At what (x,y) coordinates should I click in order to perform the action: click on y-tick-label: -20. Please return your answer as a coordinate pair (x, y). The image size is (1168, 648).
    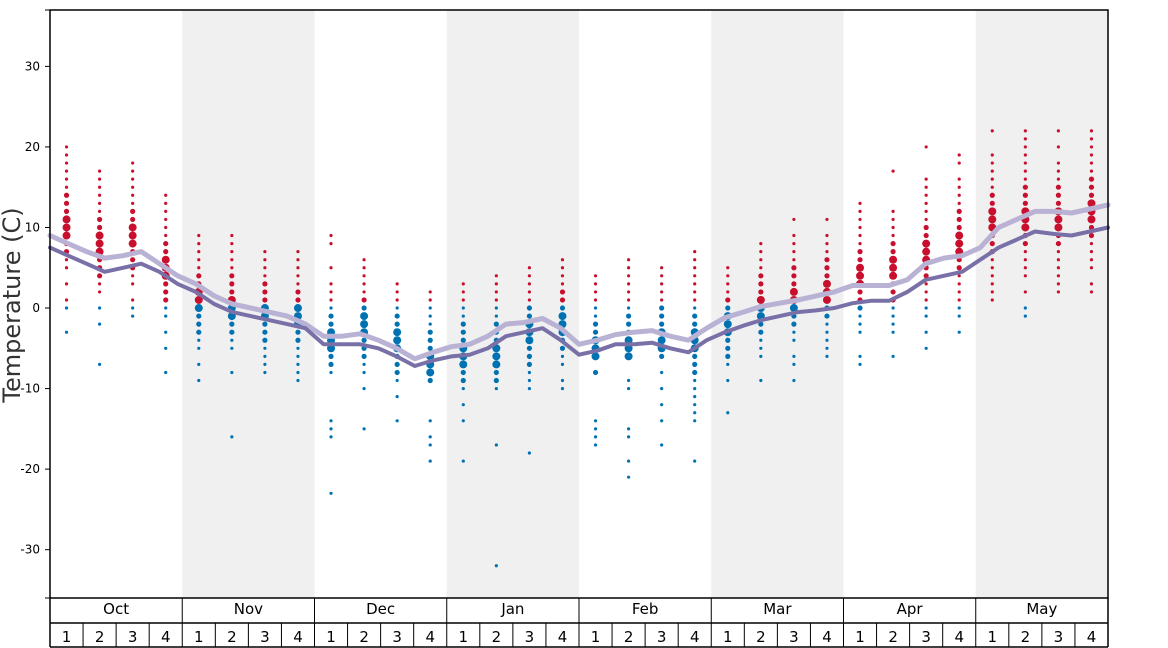
    Looking at the image, I should click on (30, 469).